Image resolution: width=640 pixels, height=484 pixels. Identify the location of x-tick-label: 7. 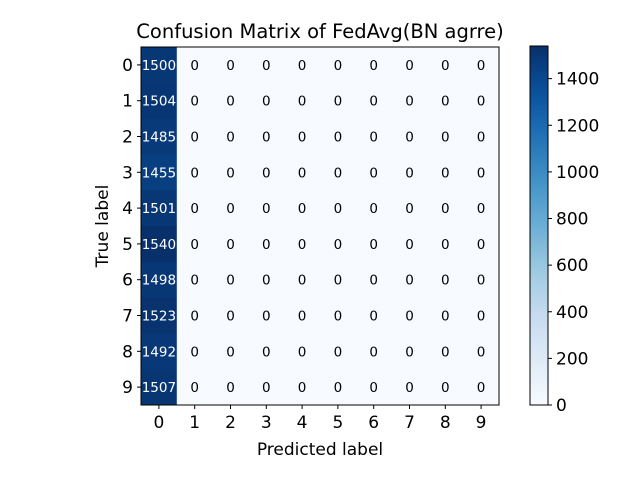
(409, 423).